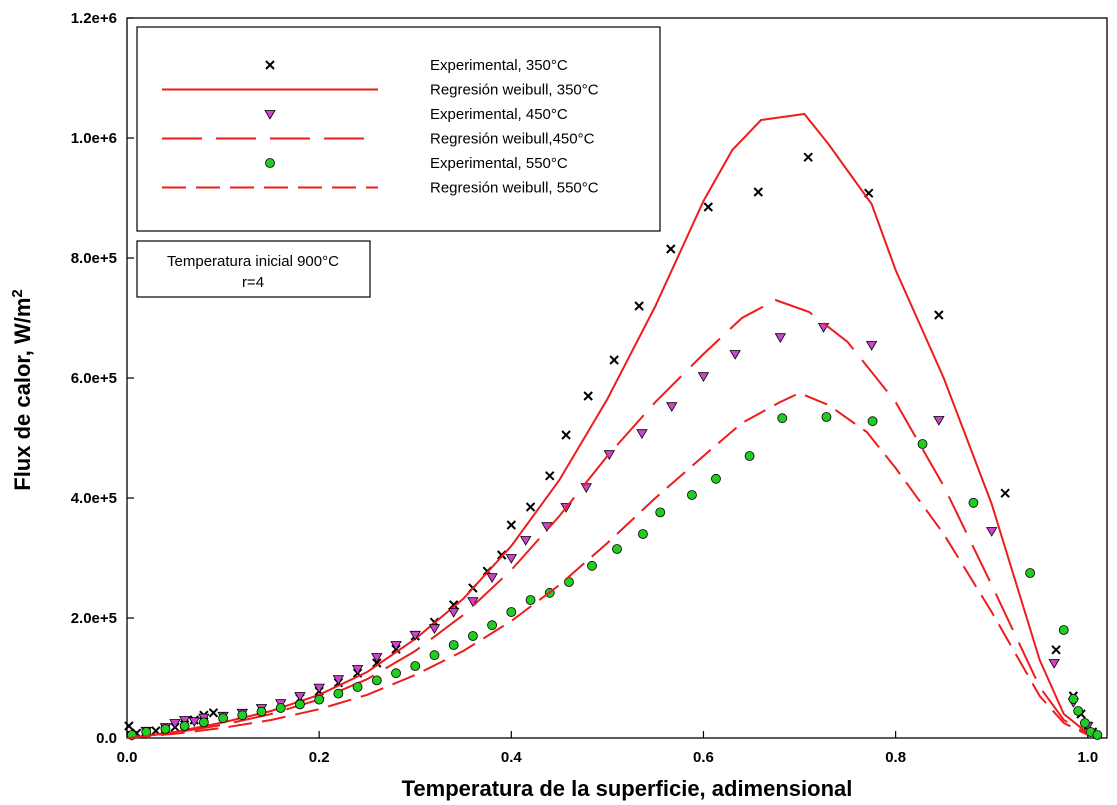 This screenshot has width=1117, height=805. Describe the element at coordinates (895, 757) in the screenshot. I see `x-tick-label: 0.8` at that location.